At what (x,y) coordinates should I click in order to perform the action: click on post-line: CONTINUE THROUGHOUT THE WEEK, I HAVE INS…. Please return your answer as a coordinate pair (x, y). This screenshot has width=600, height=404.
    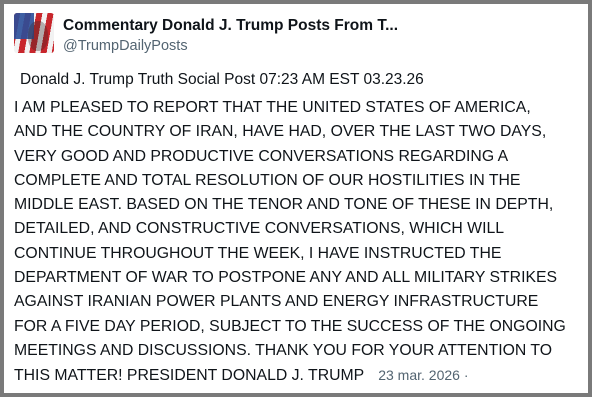
    Looking at the image, I should click on (258, 253).